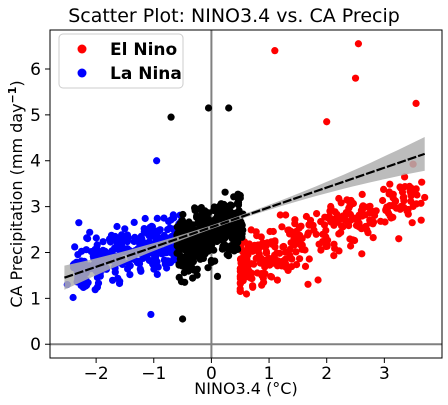  I want to click on x-axis-ticks: −2 −1 0 1 2 3, so click(237, 371).